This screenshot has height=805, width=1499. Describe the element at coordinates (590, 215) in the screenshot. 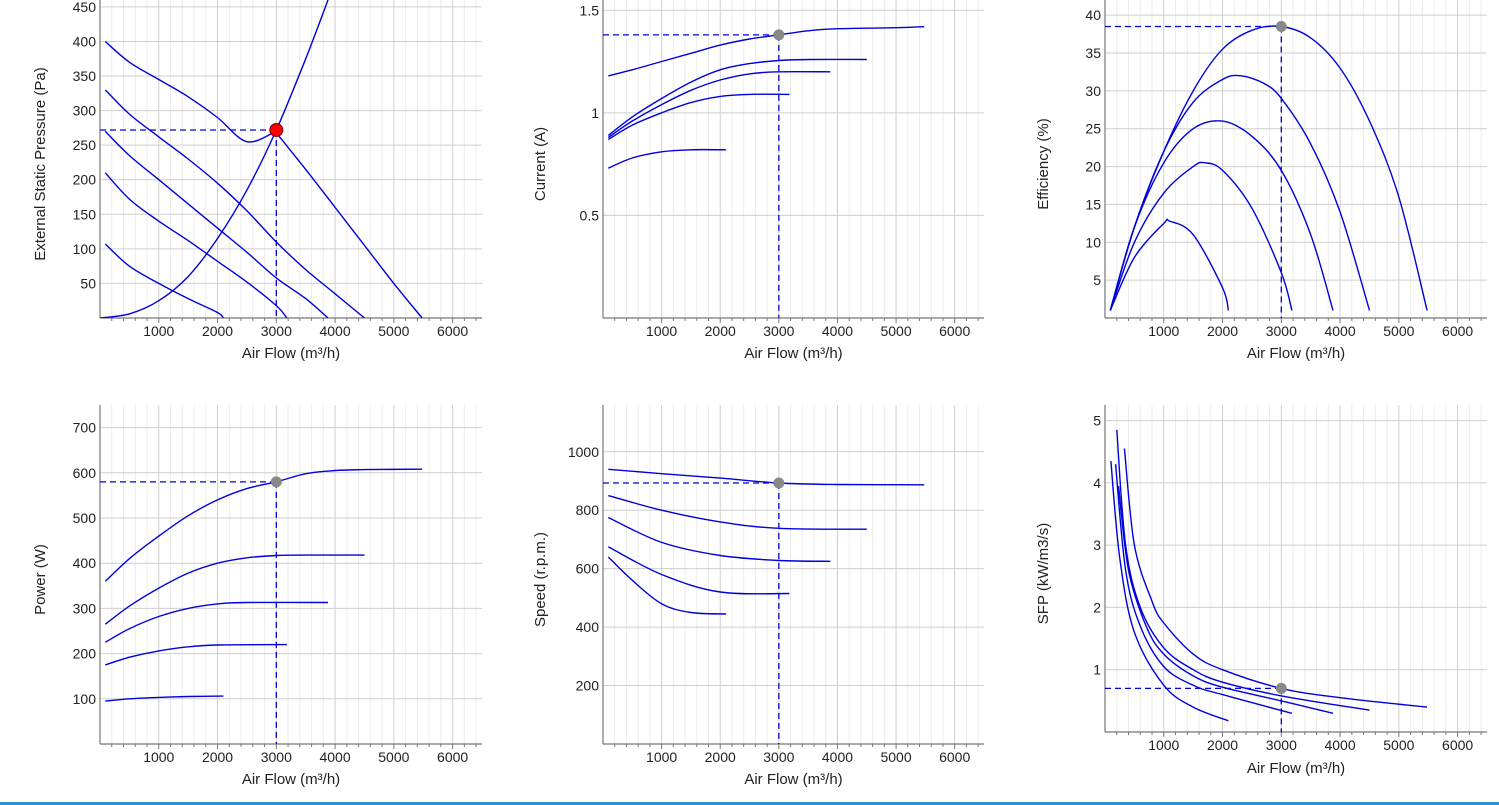

I see `y-tick-label: 0.5` at that location.